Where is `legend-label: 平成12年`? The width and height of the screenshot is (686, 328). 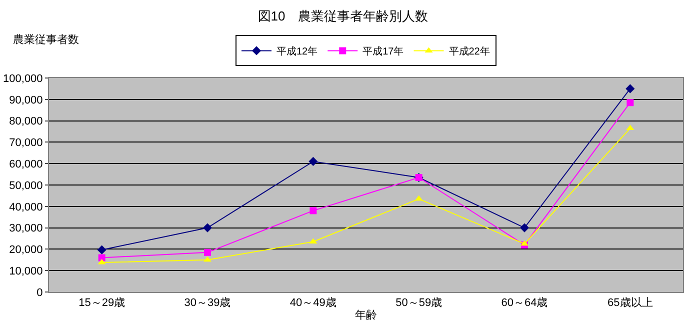 legend-label: 平成12年 is located at coordinates (297, 52).